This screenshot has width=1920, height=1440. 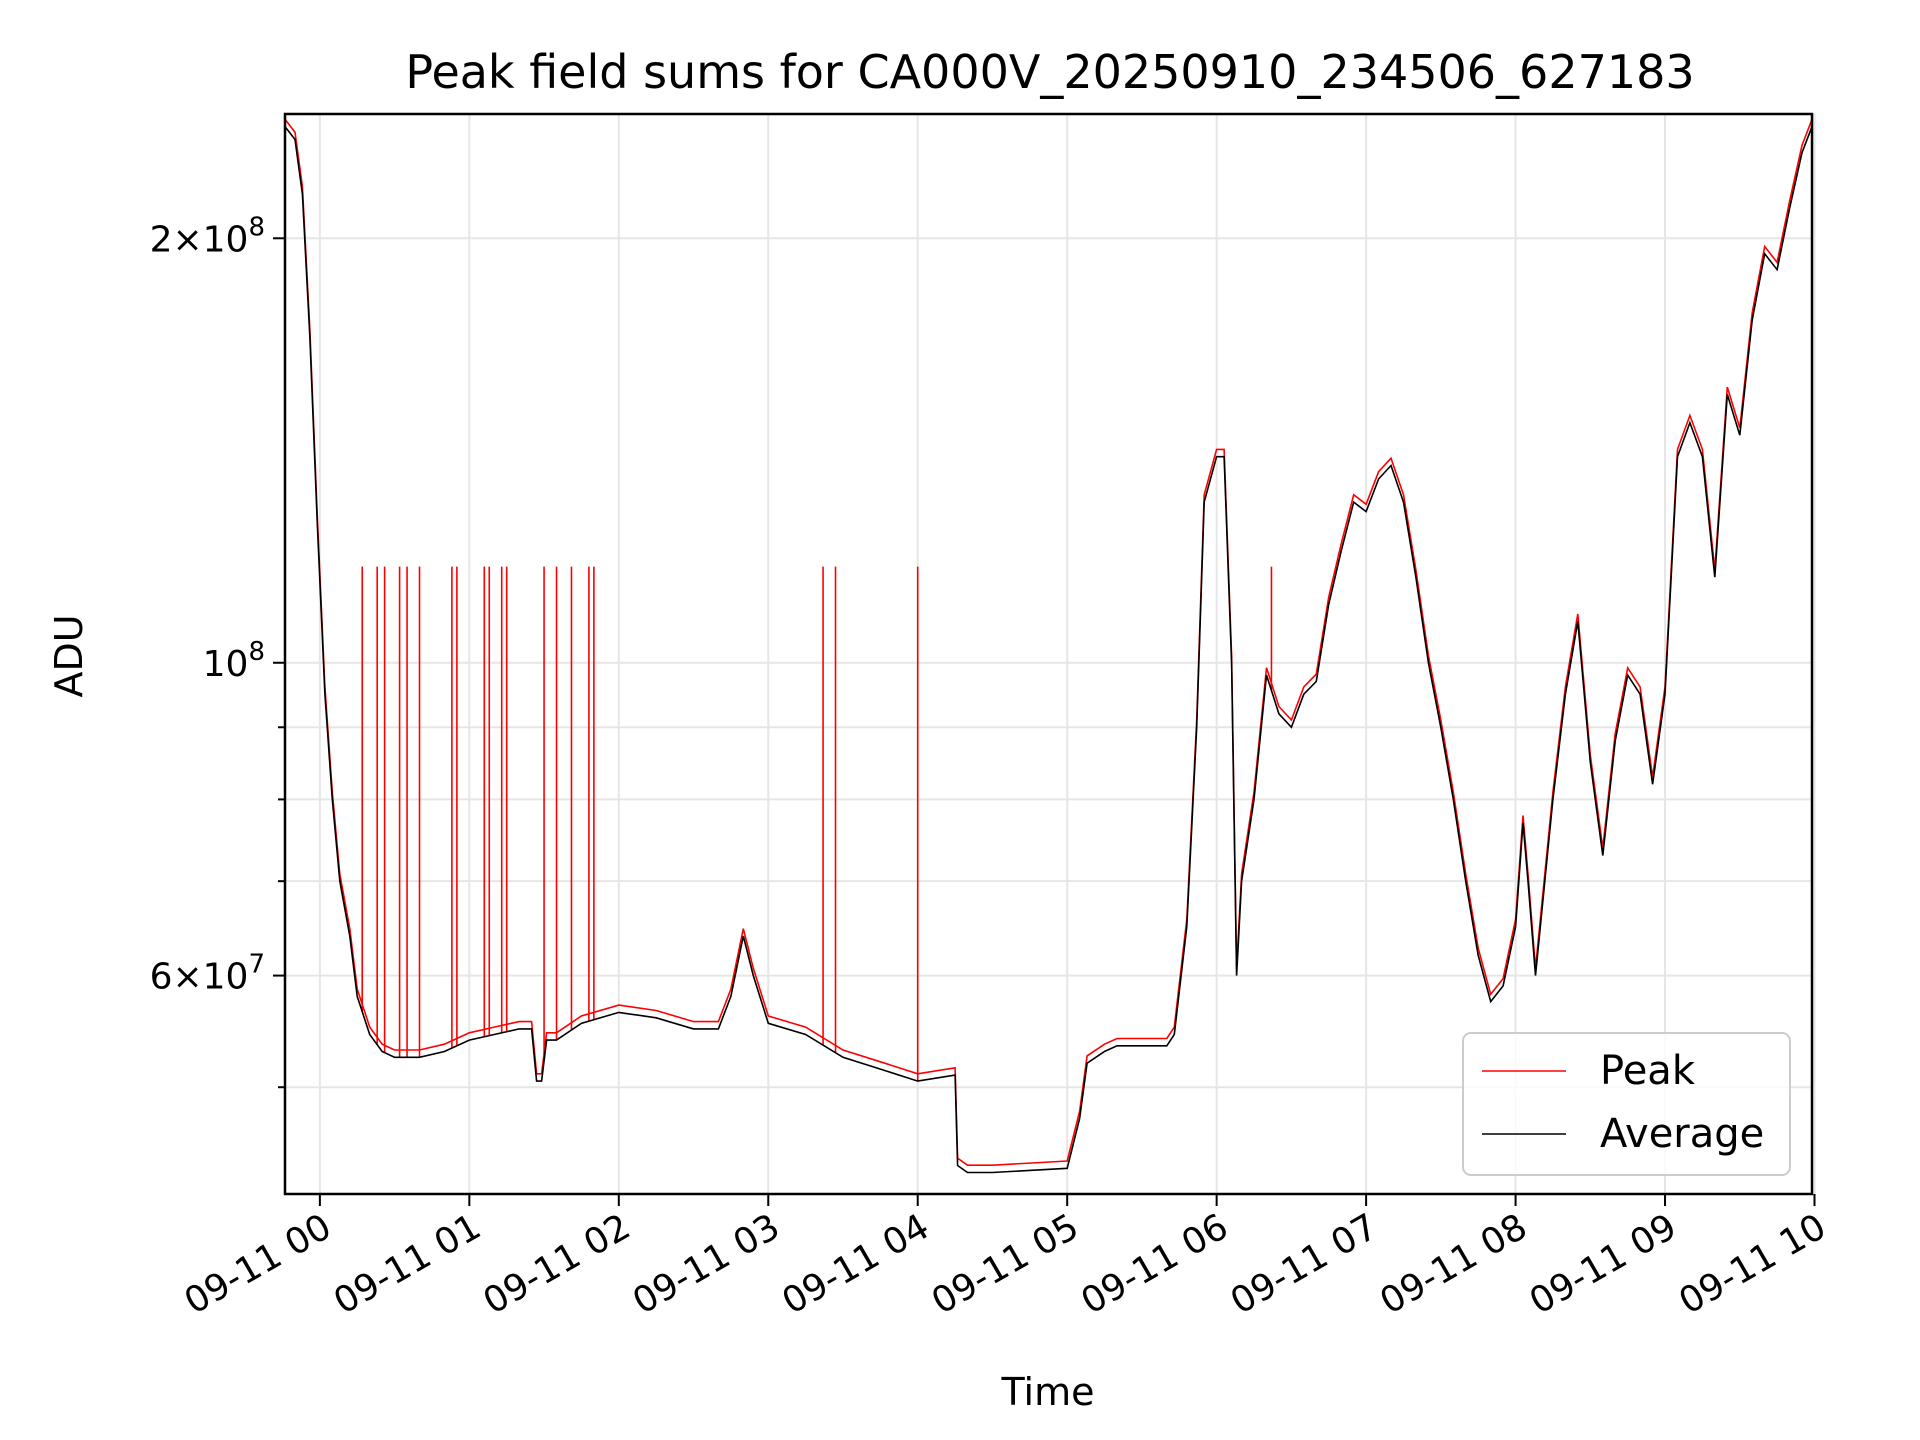 What do you see at coordinates (234, 661) in the screenshot?
I see `y-tick-label: 108` at bounding box center [234, 661].